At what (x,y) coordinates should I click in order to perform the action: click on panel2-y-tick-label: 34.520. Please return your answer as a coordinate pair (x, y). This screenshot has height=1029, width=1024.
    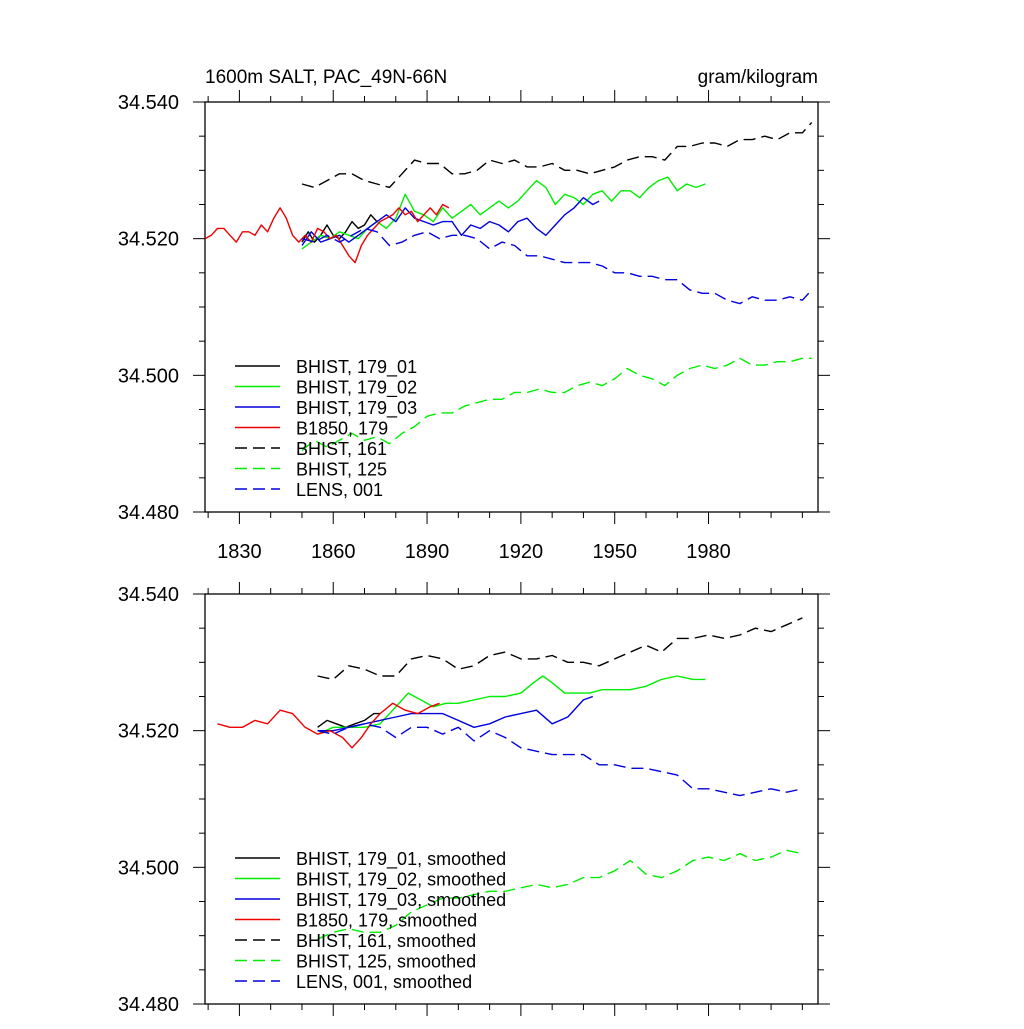
    Looking at the image, I should click on (148, 732).